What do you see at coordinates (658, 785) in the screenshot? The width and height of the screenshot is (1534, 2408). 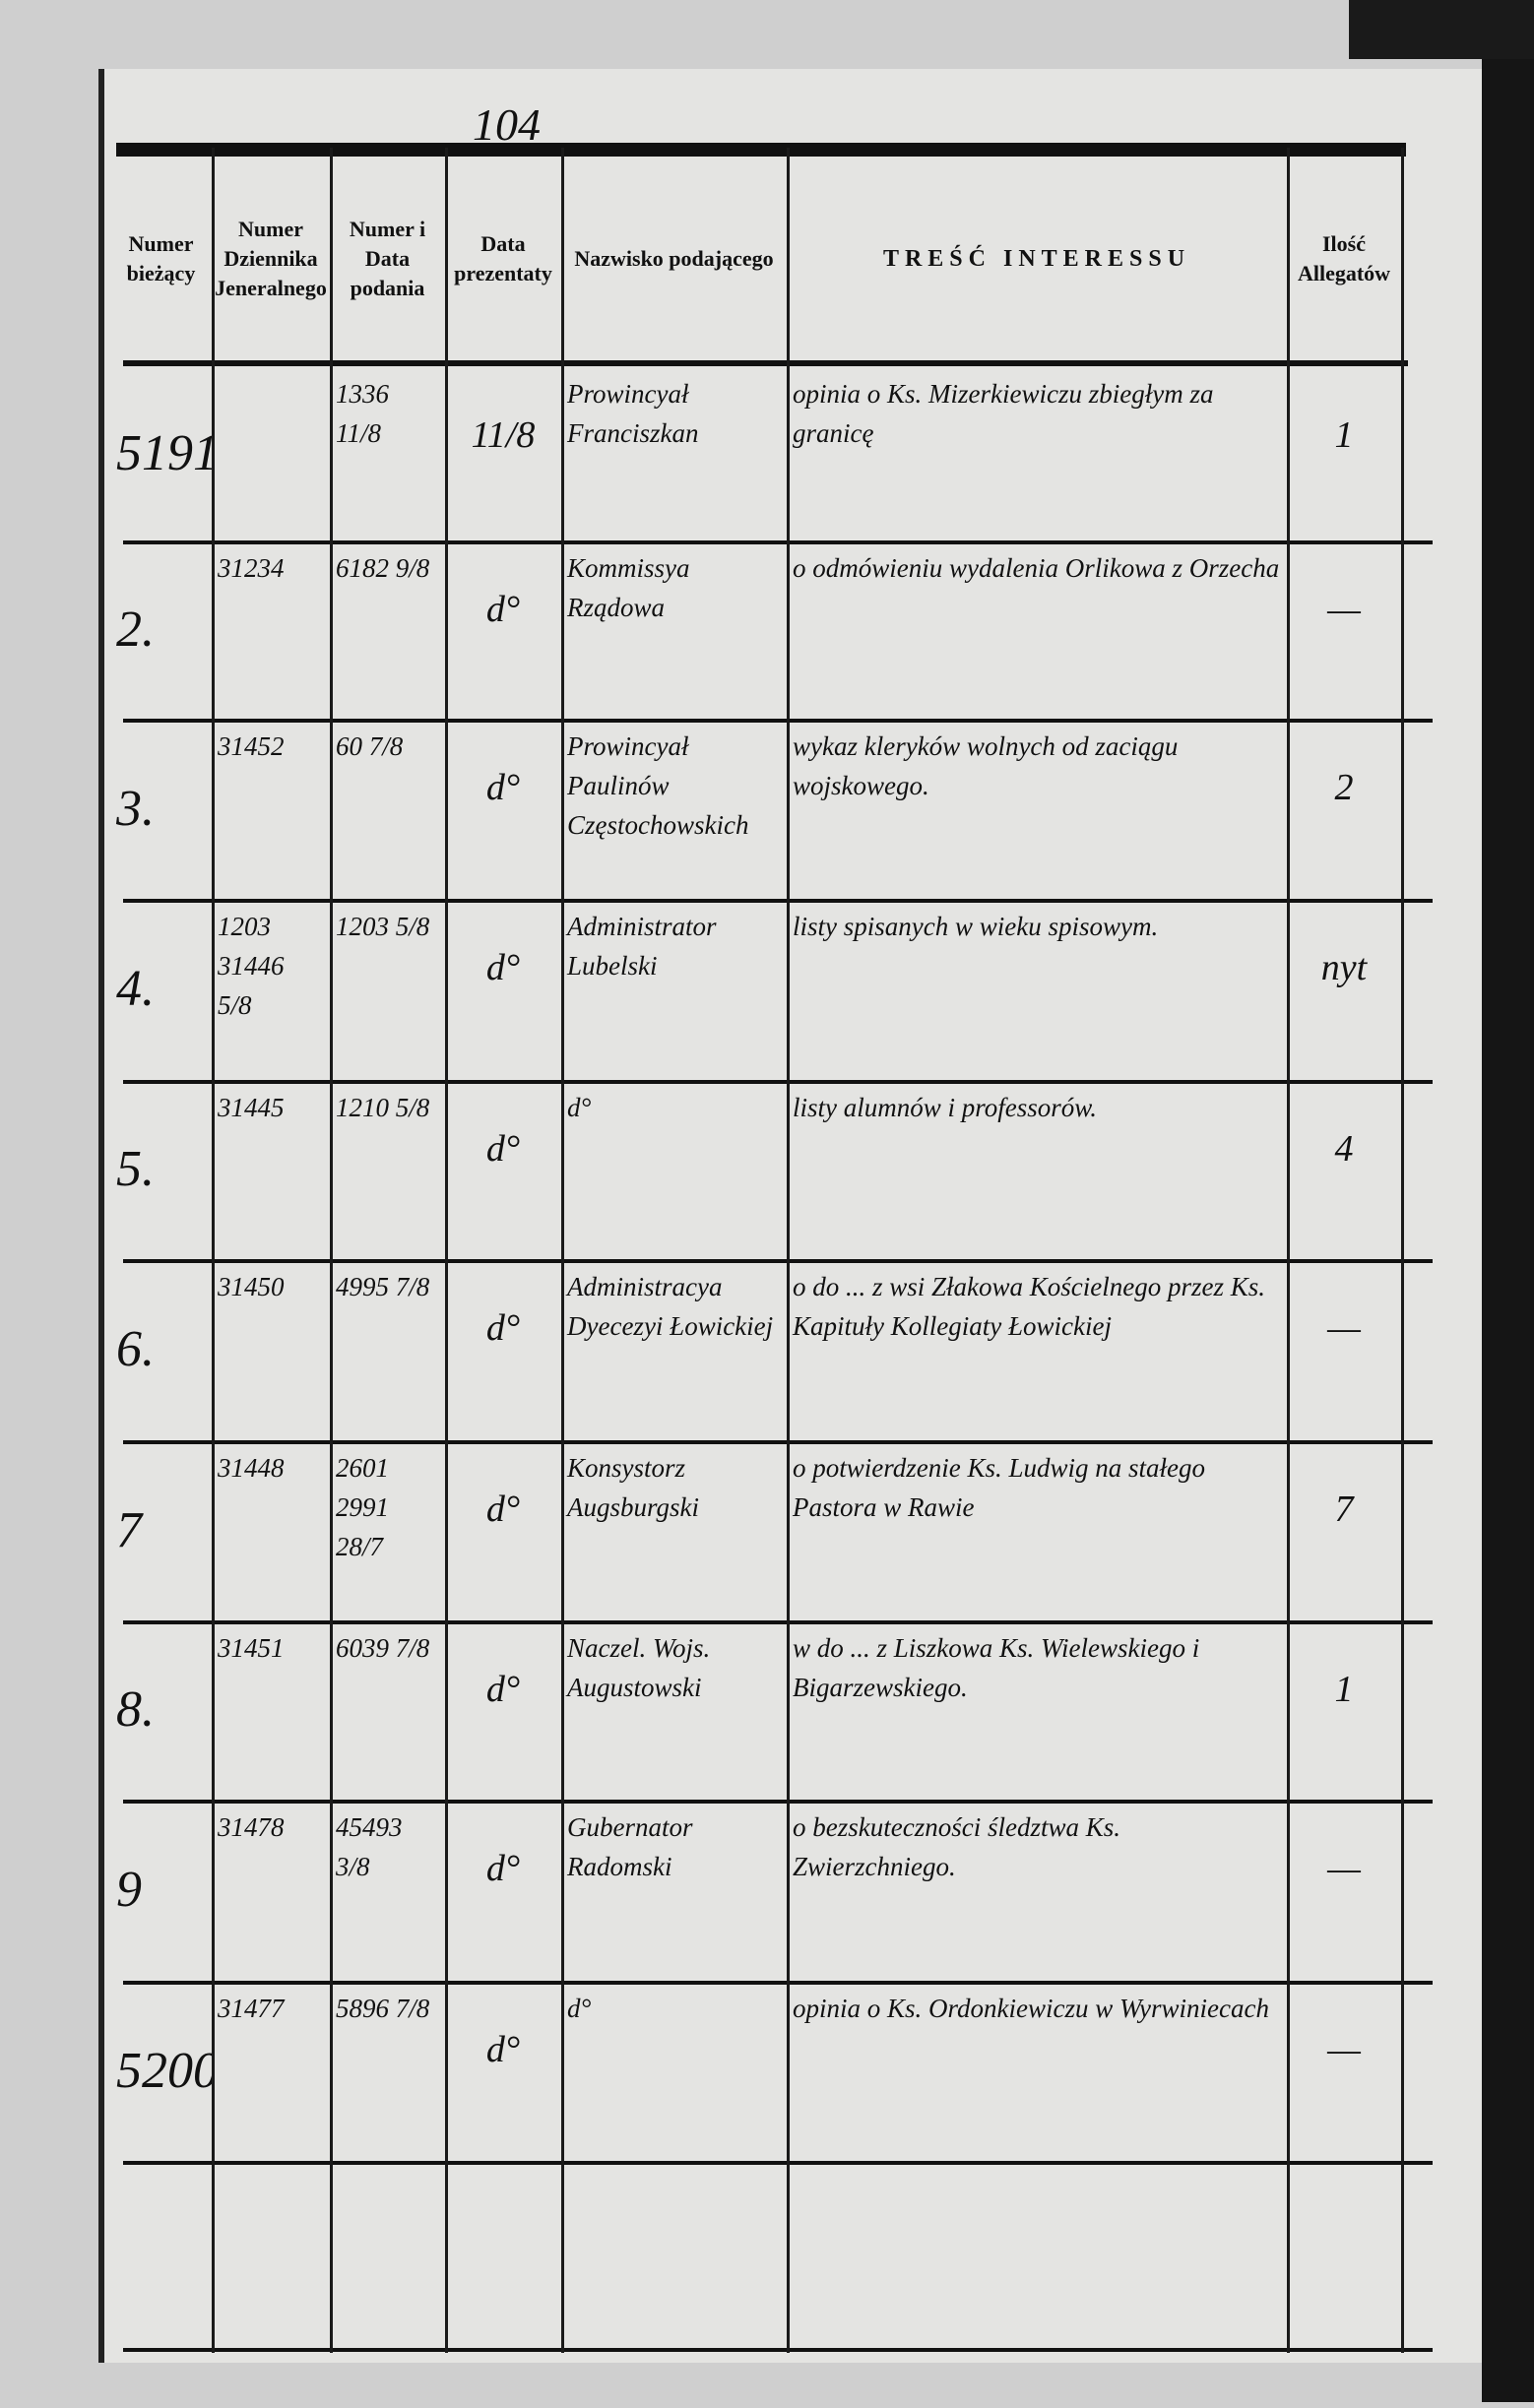 I see `cell-nazwisko: Prowincyał Paulinów Częstochowskich` at bounding box center [658, 785].